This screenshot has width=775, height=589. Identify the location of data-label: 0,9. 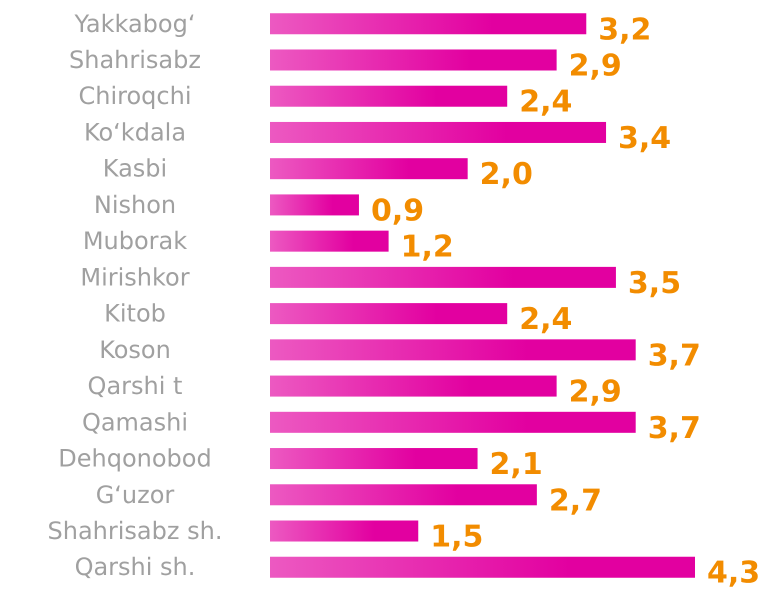
(397, 210).